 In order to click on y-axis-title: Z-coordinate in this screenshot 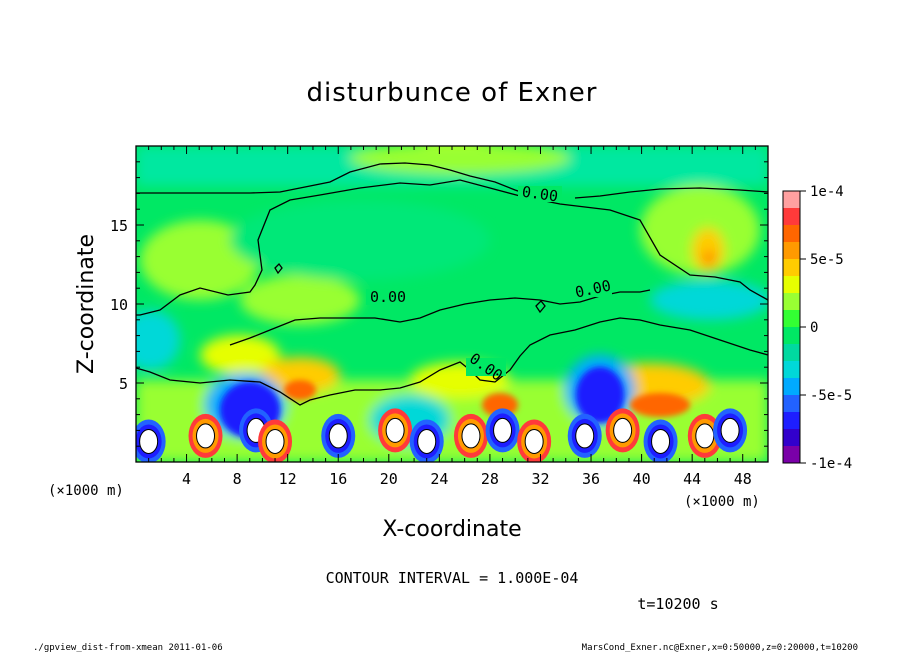, I will do `click(86, 304)`.